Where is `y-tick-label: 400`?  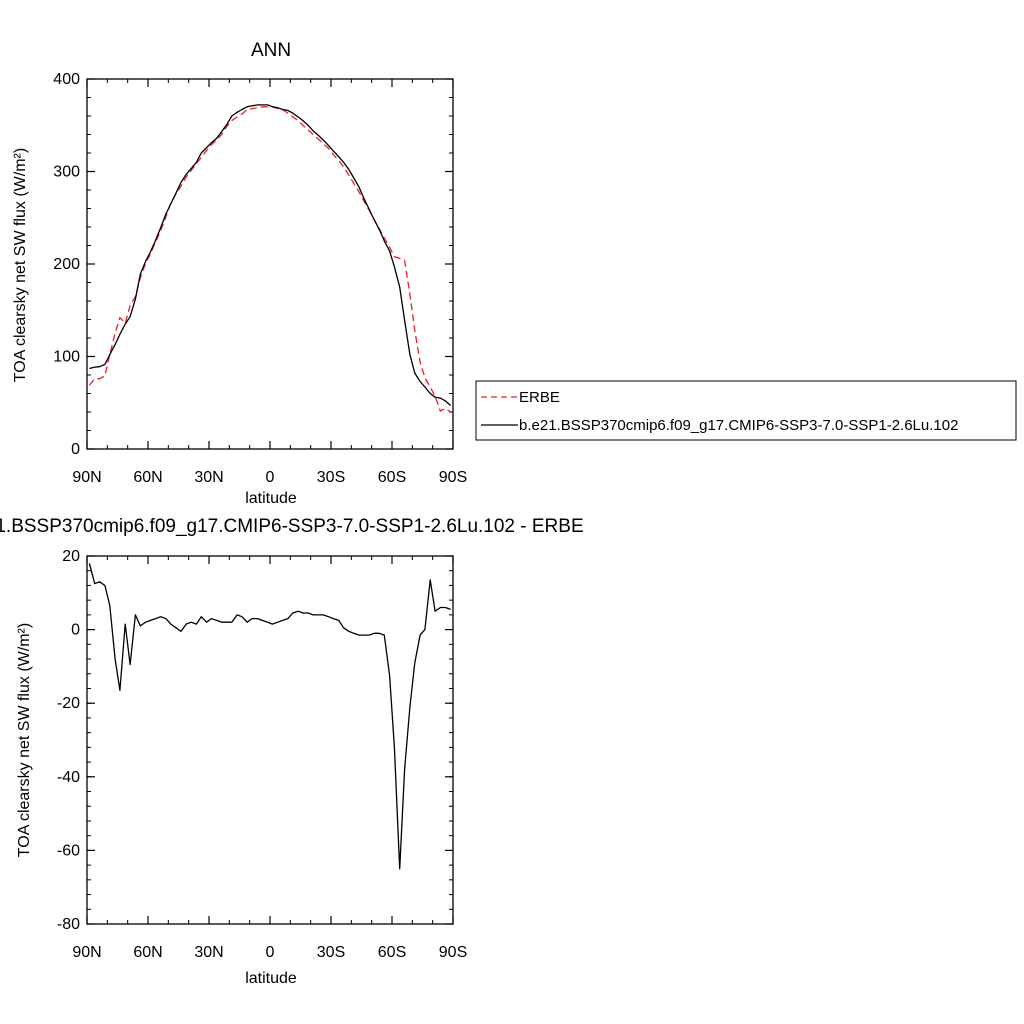 y-tick-label: 400 is located at coordinates (66, 79).